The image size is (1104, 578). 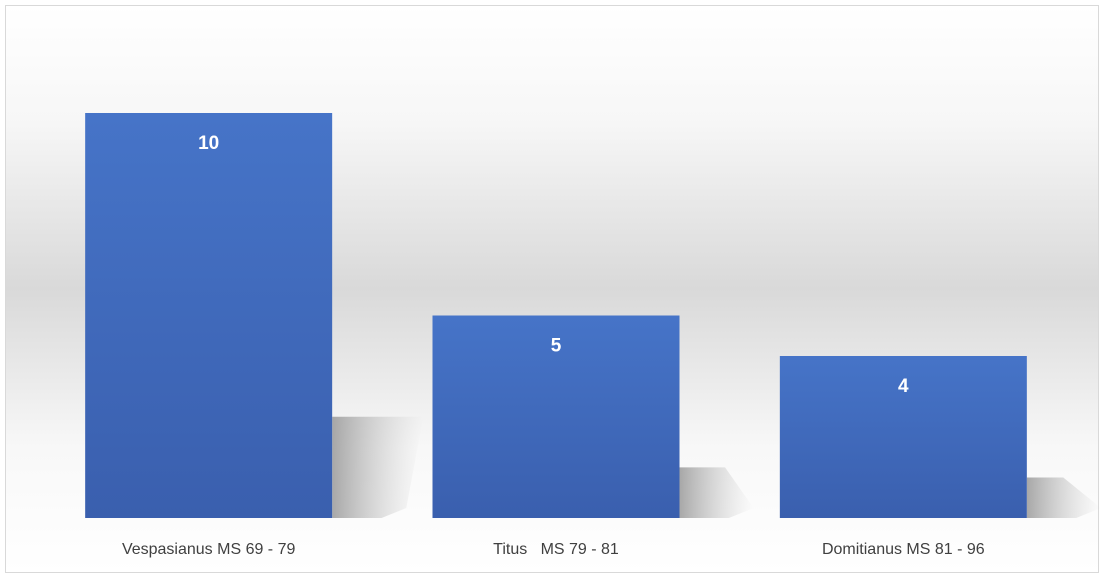 I want to click on data-label: 5, so click(x=556, y=346).